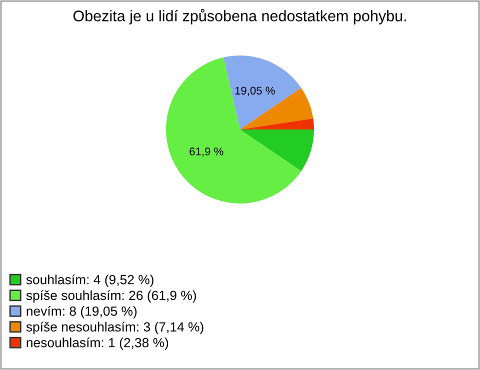  What do you see at coordinates (81, 312) in the screenshot?
I see `legend-label: nevím: 8 (19,05 %)` at bounding box center [81, 312].